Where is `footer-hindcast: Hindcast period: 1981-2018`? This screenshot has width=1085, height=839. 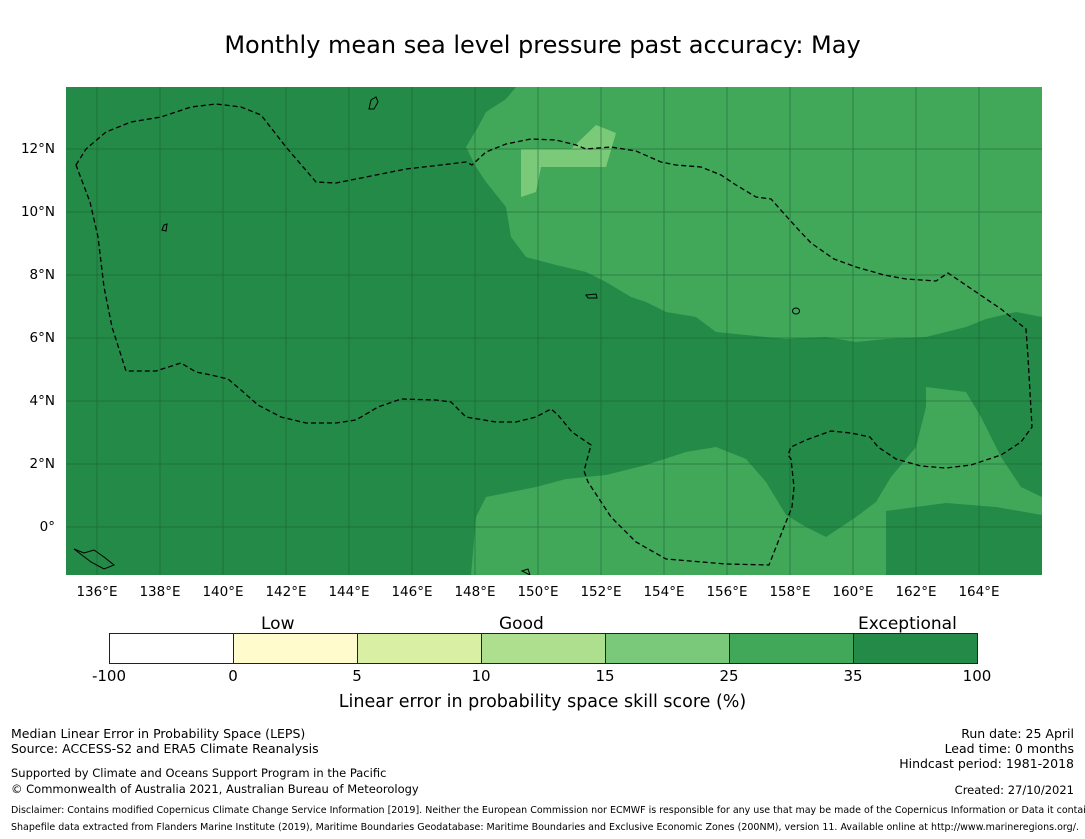
footer-hindcast: Hindcast period: 1981-2018 is located at coordinates (986, 763).